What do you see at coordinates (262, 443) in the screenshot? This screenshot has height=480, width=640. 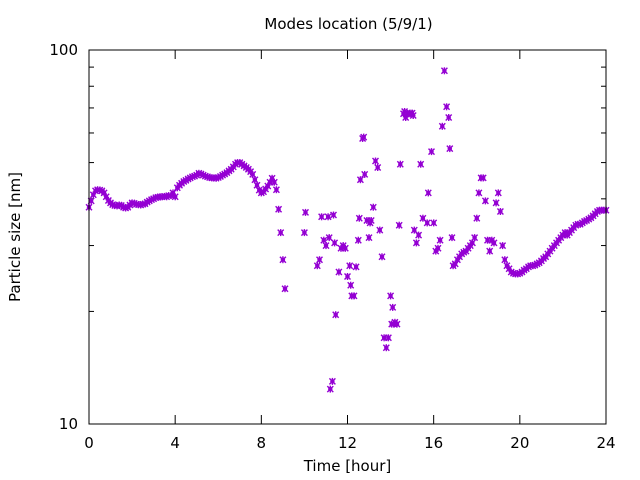 I see `x-tick-label: 8` at bounding box center [262, 443].